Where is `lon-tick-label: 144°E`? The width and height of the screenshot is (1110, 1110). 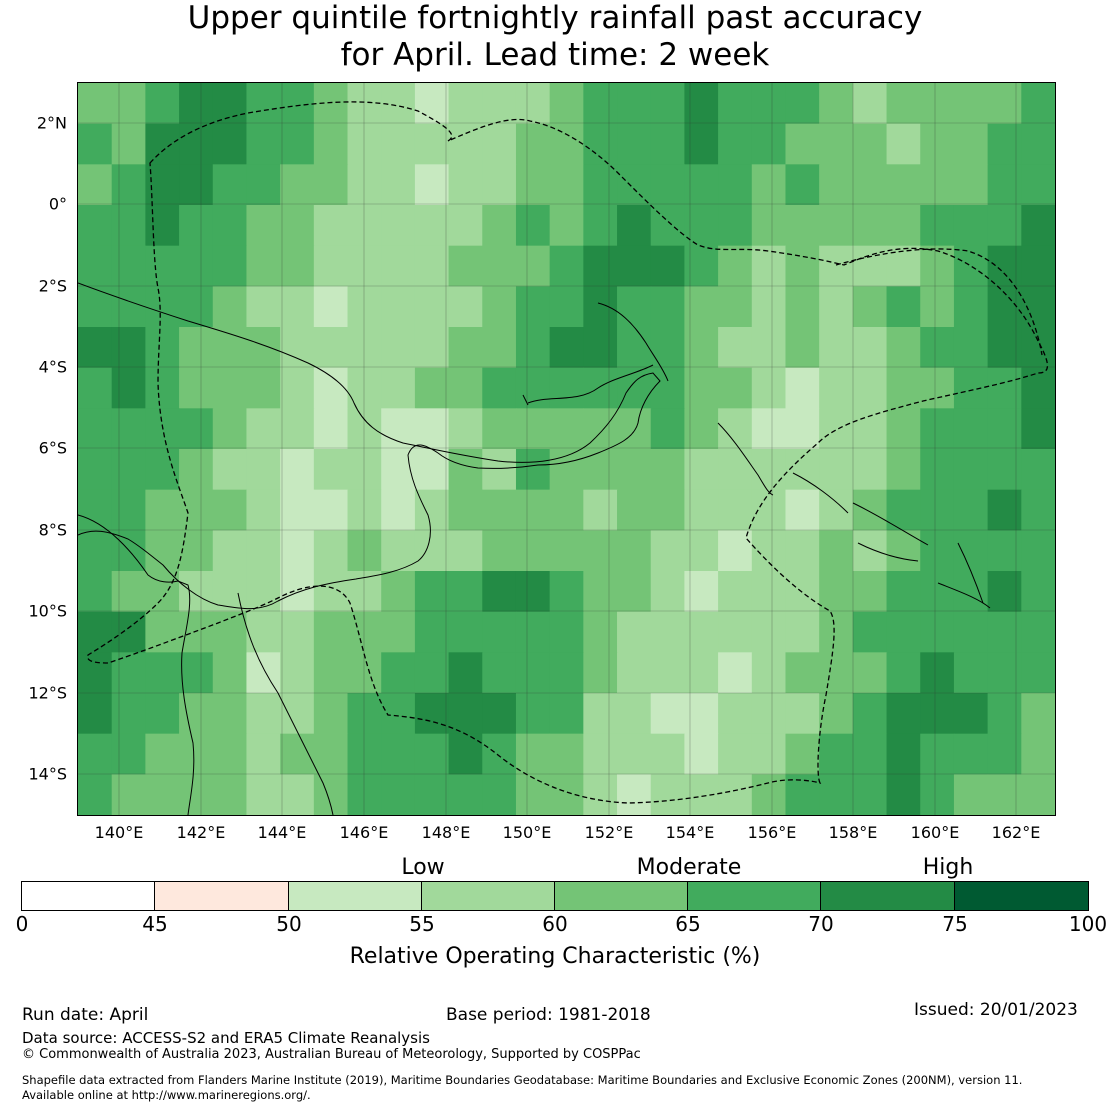 lon-tick-label: 144°E is located at coordinates (282, 832).